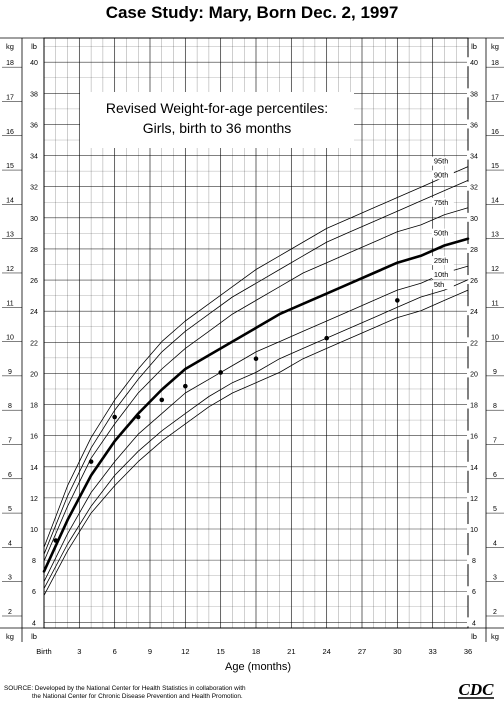 This screenshot has height=706, width=504. What do you see at coordinates (495, 578) in the screenshot?
I see `kg-tick-label-right: 3` at bounding box center [495, 578].